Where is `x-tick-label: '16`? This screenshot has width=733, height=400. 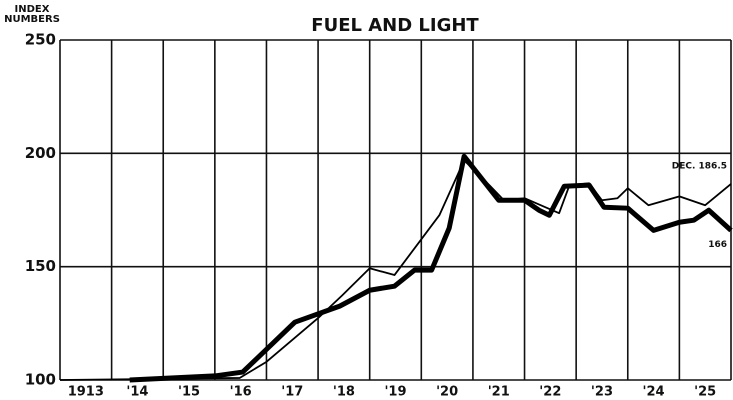
x-tick-label: '16 is located at coordinates (241, 392).